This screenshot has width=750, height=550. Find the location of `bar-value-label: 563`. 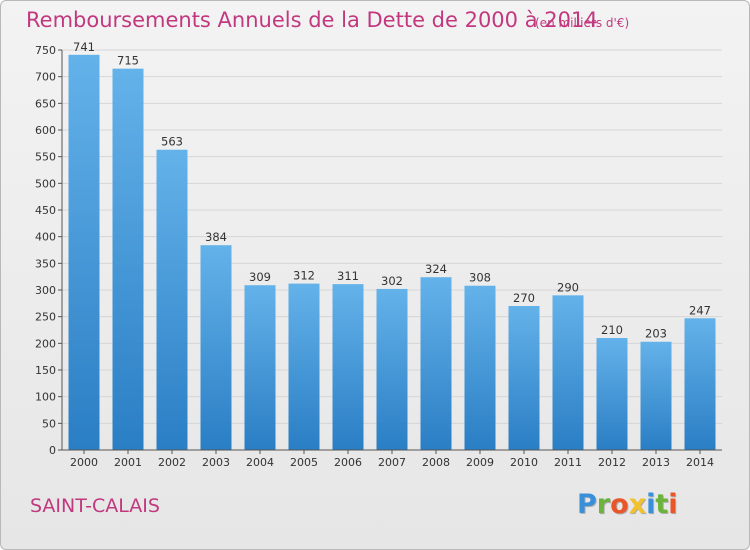

bar-value-label: 563 is located at coordinates (172, 142).